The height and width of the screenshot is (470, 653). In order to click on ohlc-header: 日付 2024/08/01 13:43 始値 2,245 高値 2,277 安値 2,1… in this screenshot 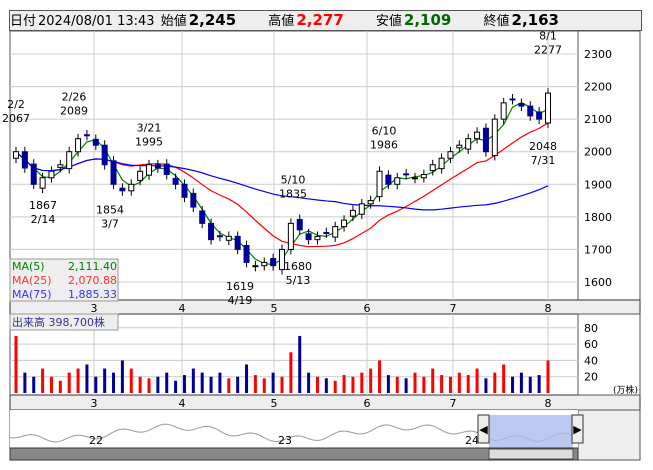, I will do `click(325, 20)`.